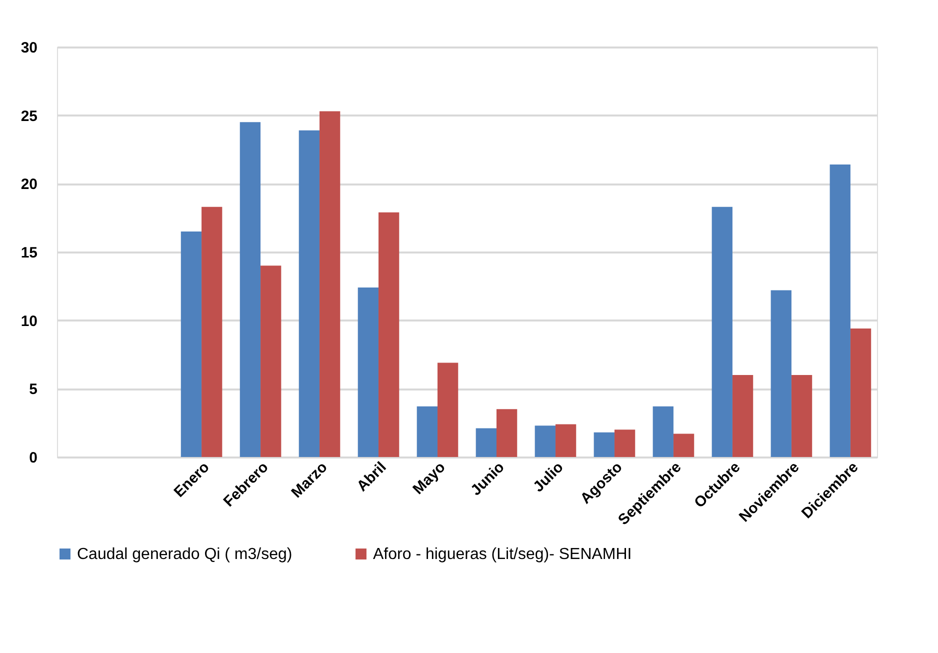 This screenshot has width=938, height=653. What do you see at coordinates (33, 458) in the screenshot?
I see `y-tick-label: 0` at bounding box center [33, 458].